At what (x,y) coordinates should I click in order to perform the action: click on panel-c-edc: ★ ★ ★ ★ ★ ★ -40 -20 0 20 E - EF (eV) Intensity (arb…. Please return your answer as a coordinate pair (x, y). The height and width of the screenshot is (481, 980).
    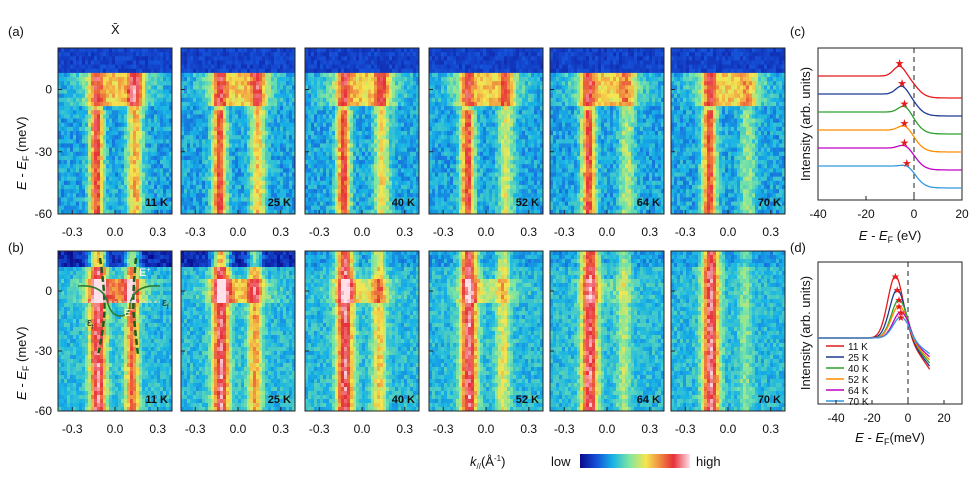
    Looking at the image, I should click on (883, 146).